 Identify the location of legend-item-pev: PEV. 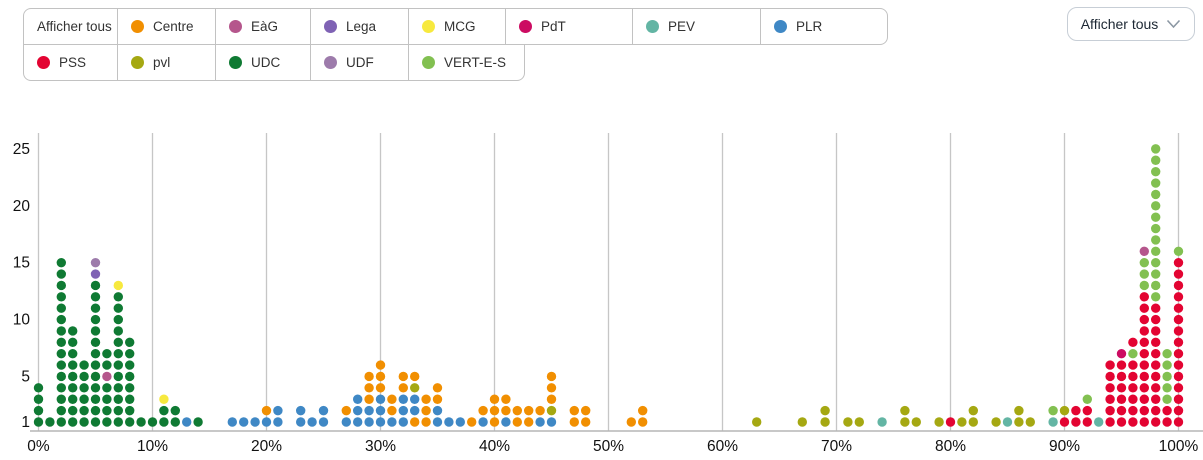
(696, 26).